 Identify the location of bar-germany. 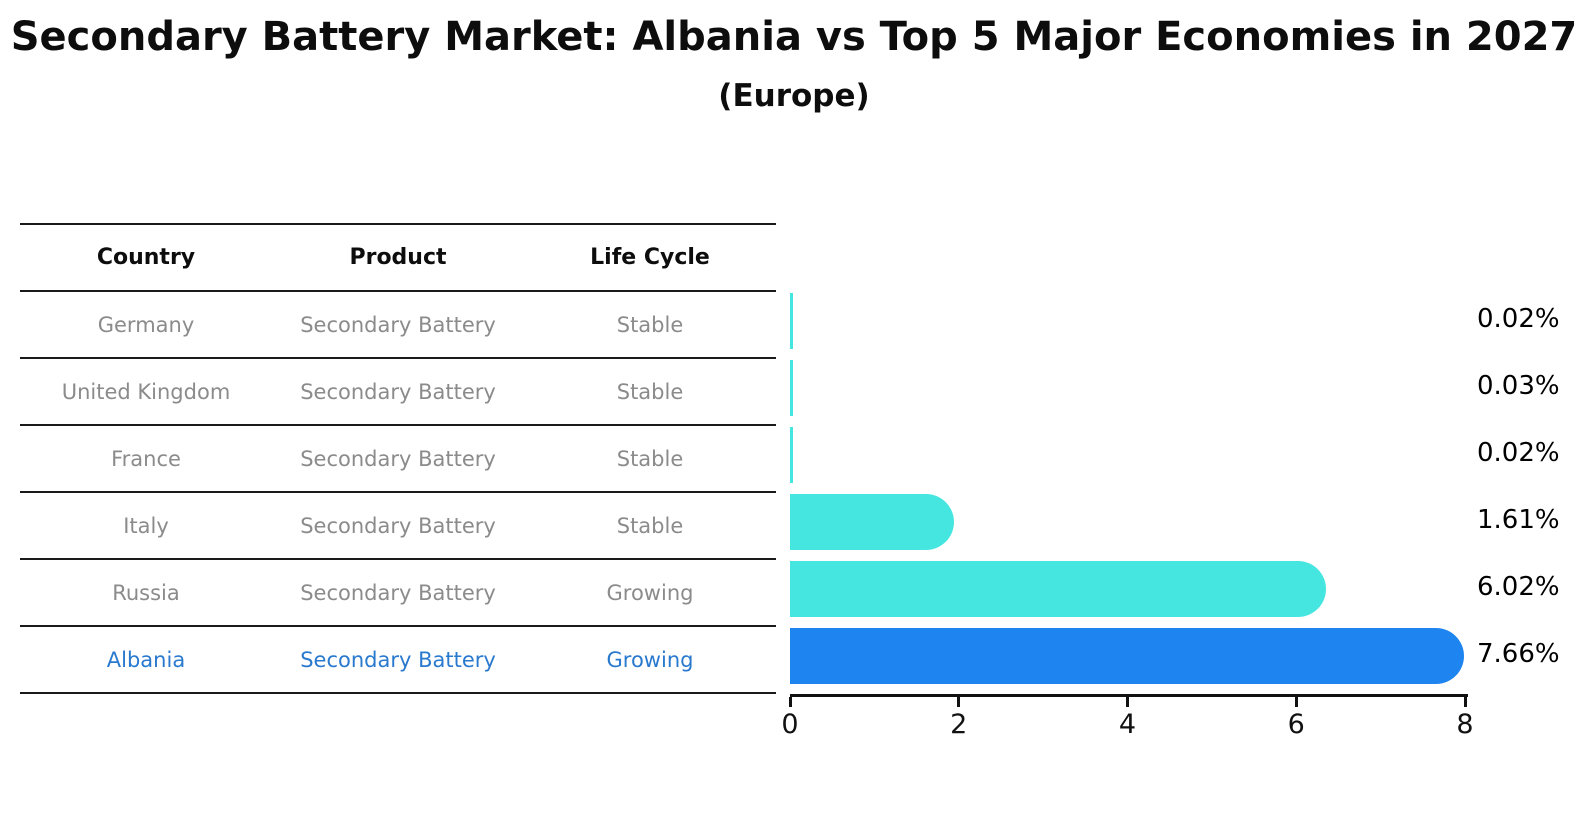
(791, 320).